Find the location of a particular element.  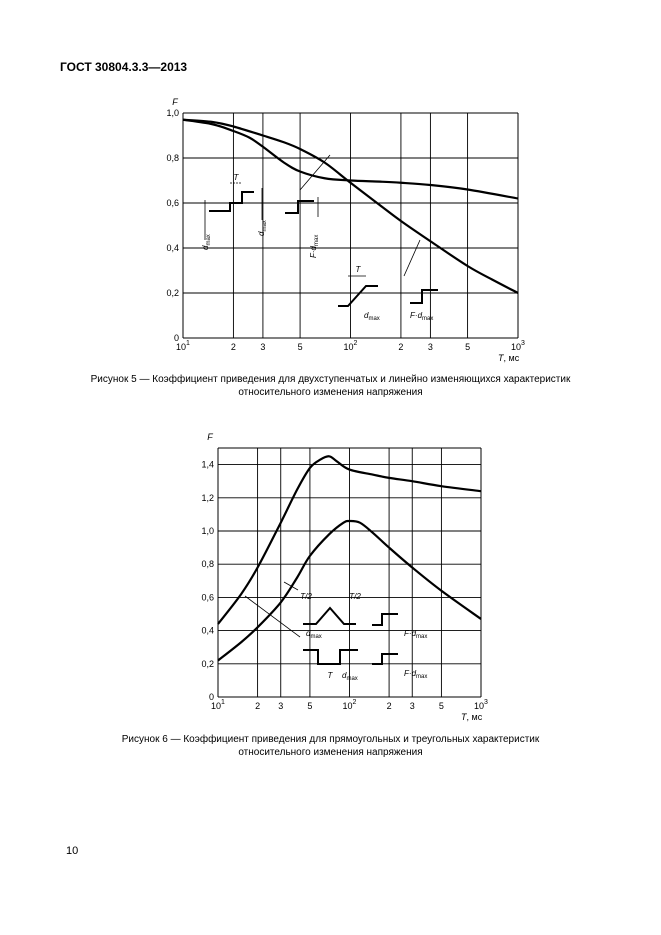

document-header: ГОСТ 30804.3.3—2013 is located at coordinates (124, 67).